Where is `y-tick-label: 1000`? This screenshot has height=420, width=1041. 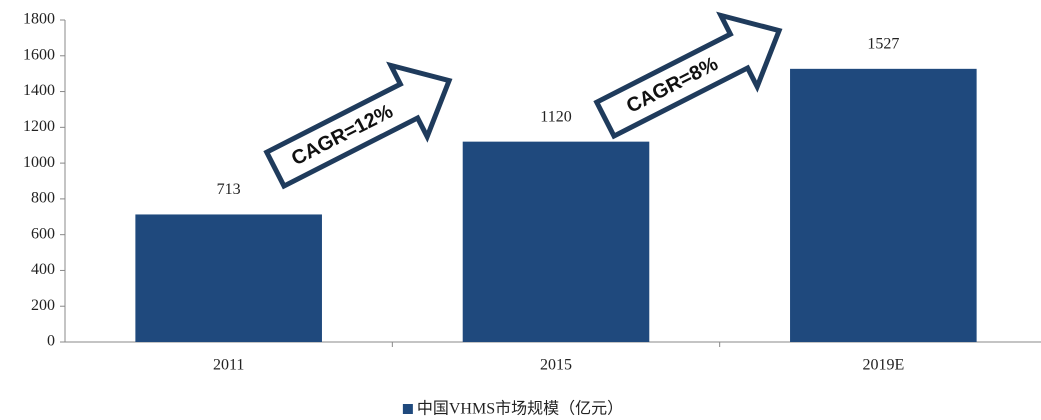
y-tick-label: 1000 is located at coordinates (39, 162).